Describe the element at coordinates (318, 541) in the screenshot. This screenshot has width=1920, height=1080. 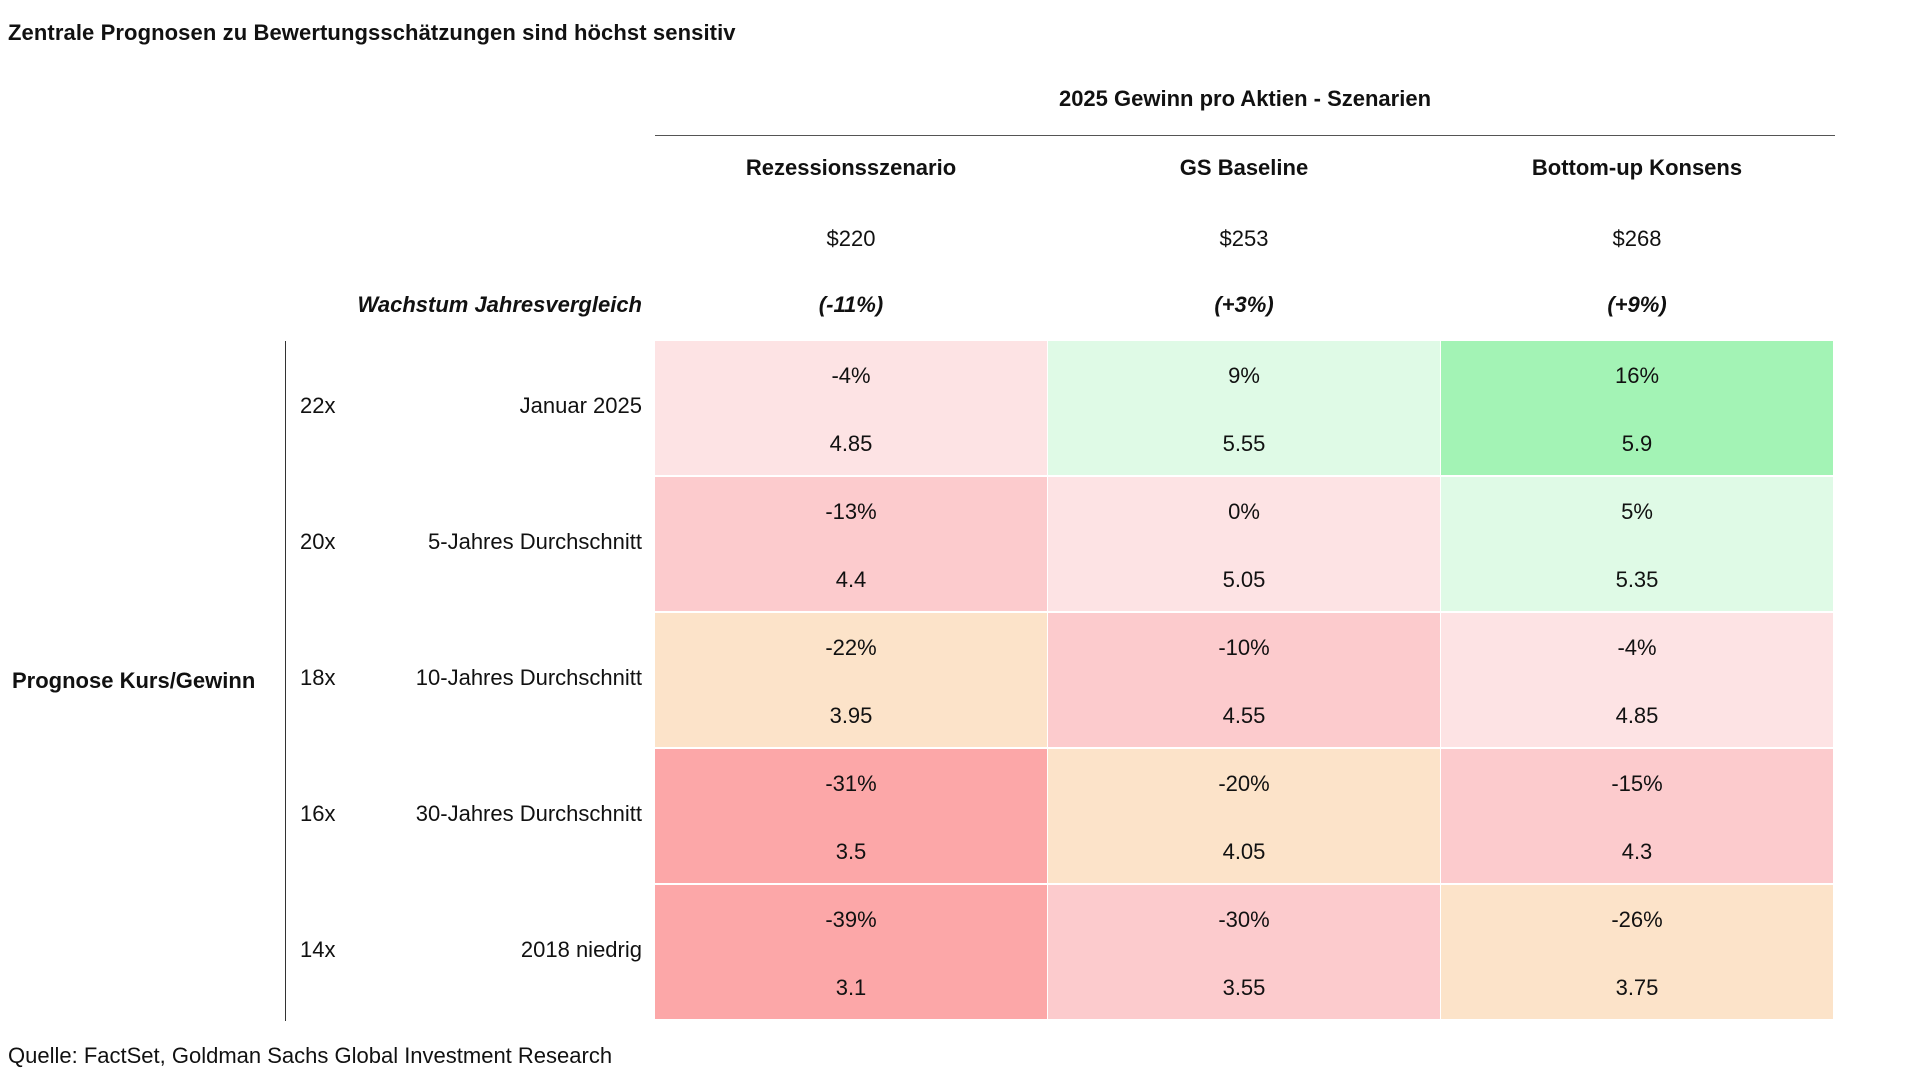
I see `pe-multiple: 20x` at that location.